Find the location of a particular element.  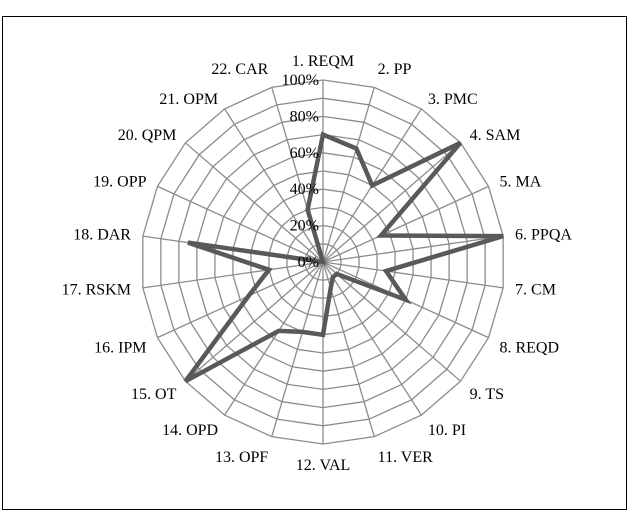

tick-label-60: 60% is located at coordinates (304, 153).